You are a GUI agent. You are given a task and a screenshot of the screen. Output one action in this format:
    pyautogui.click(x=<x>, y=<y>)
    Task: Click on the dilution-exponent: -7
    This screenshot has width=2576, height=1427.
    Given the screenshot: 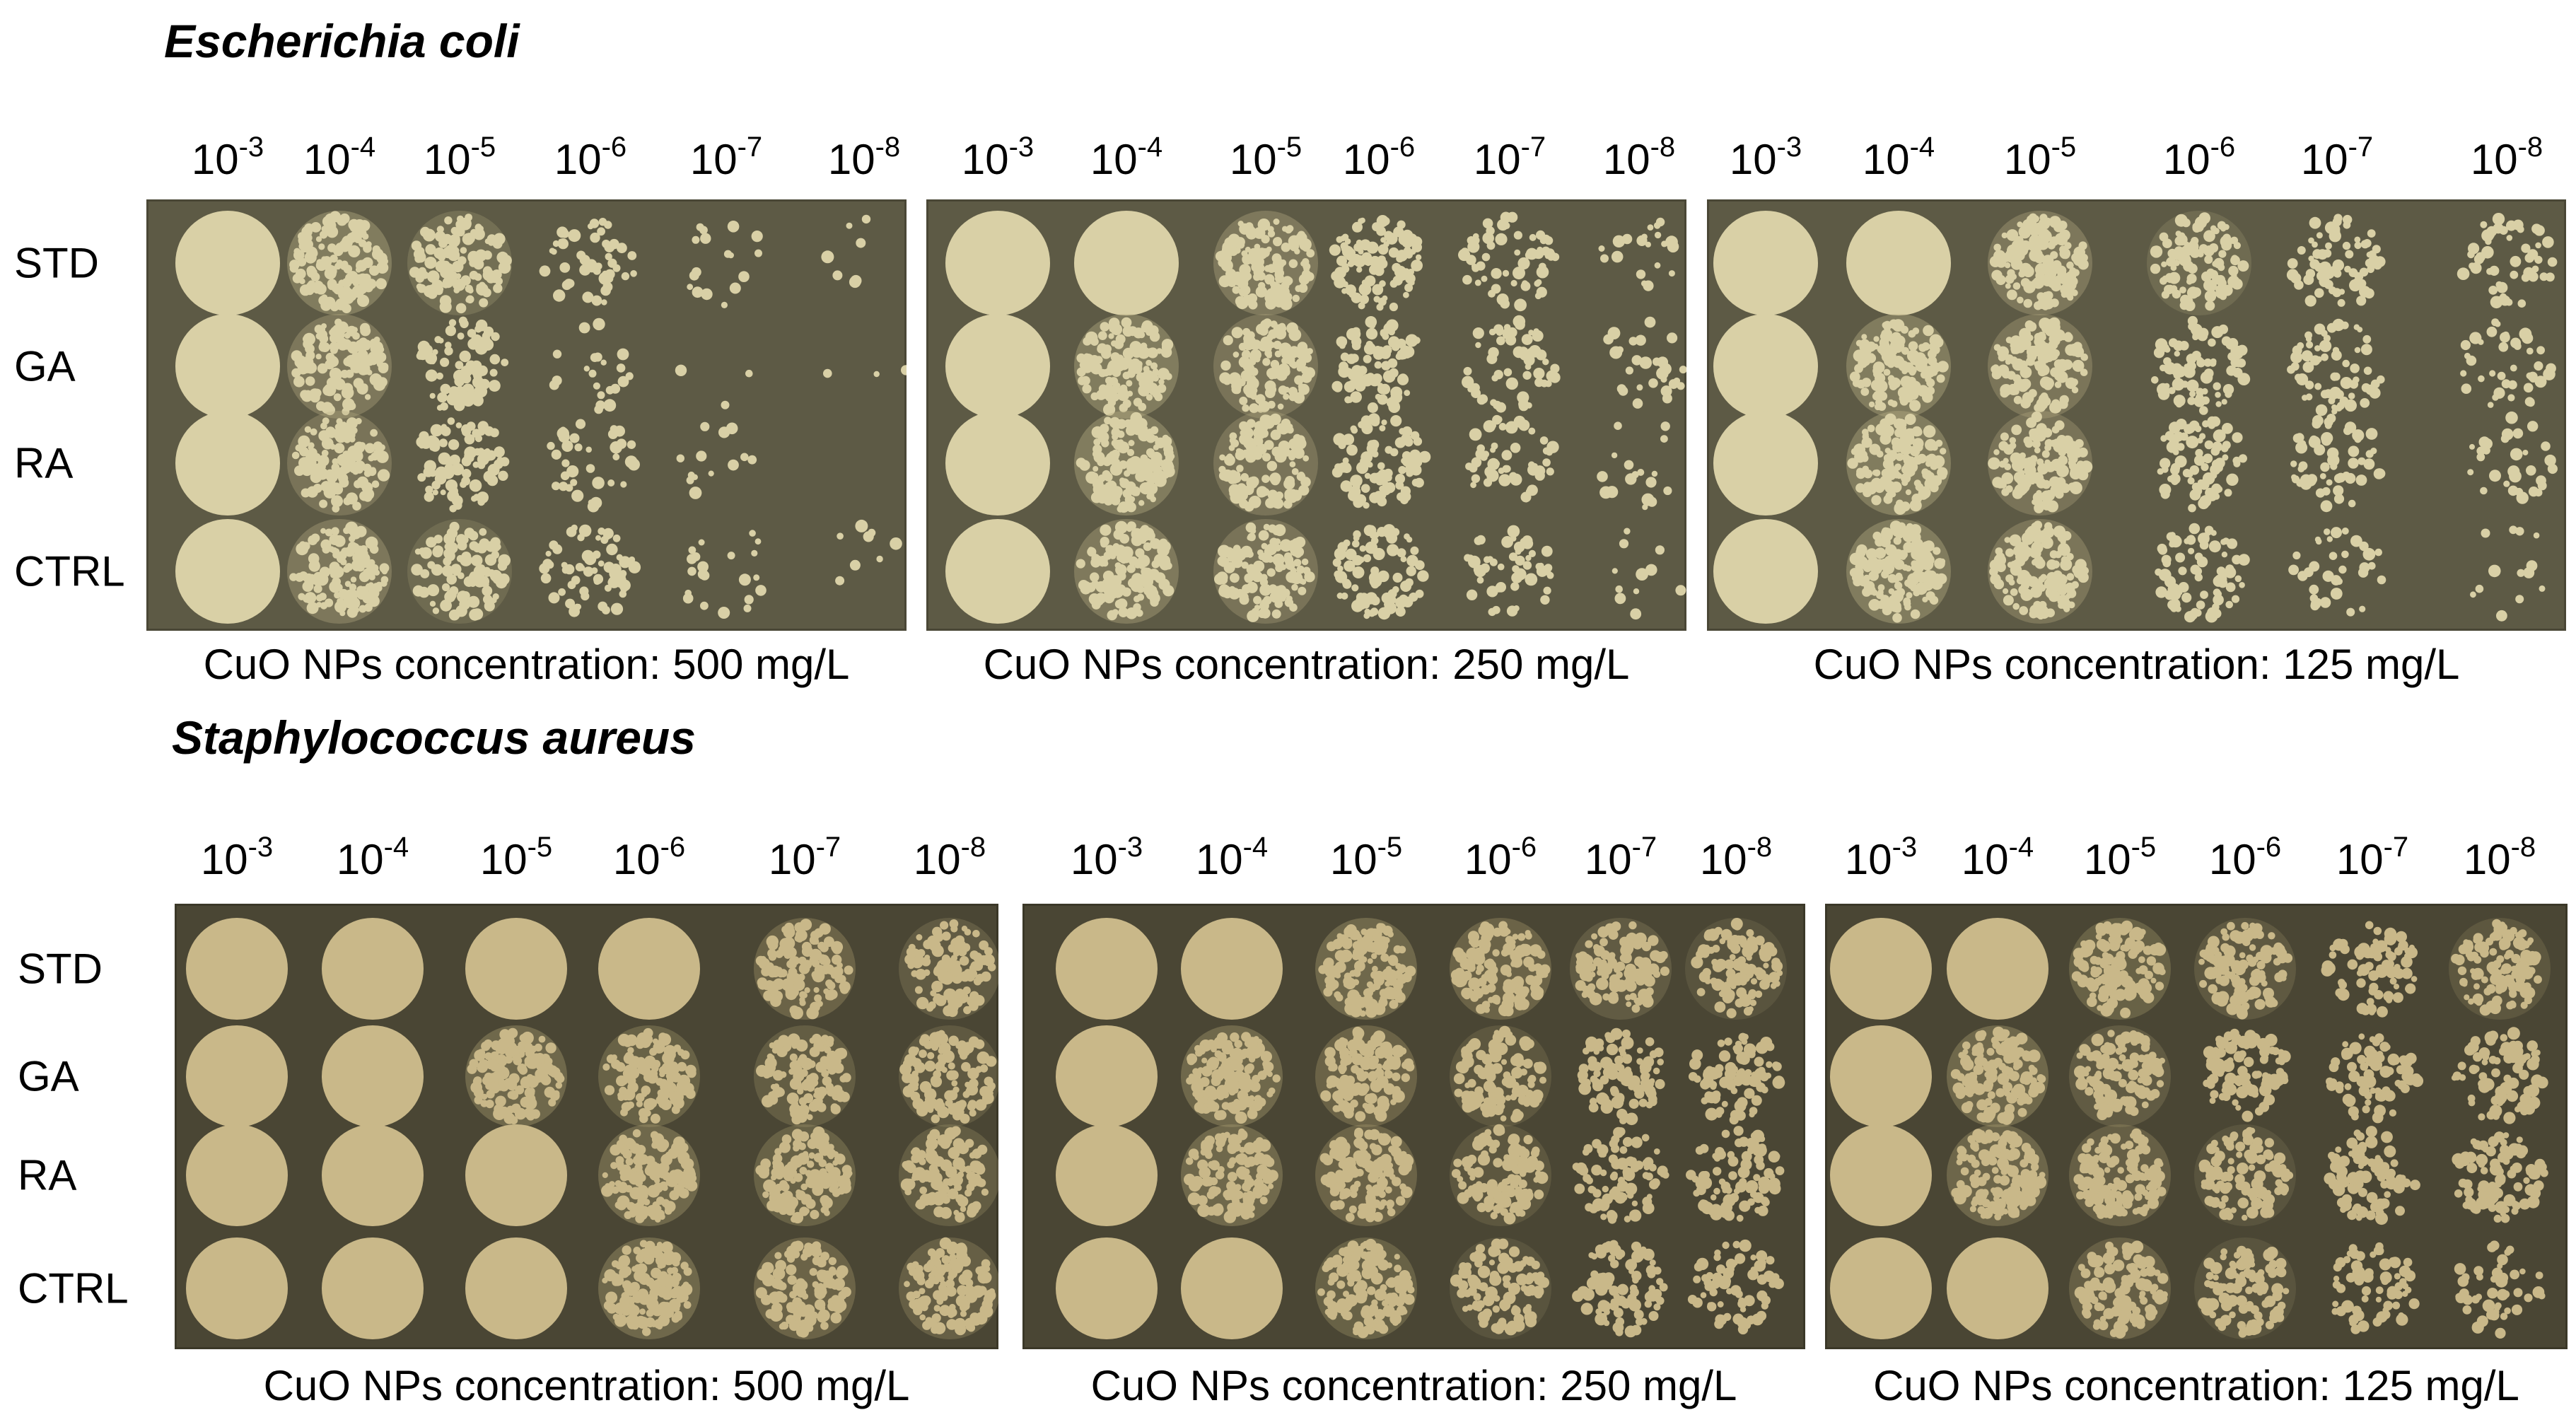 What is the action you would take?
    pyautogui.click(x=828, y=847)
    